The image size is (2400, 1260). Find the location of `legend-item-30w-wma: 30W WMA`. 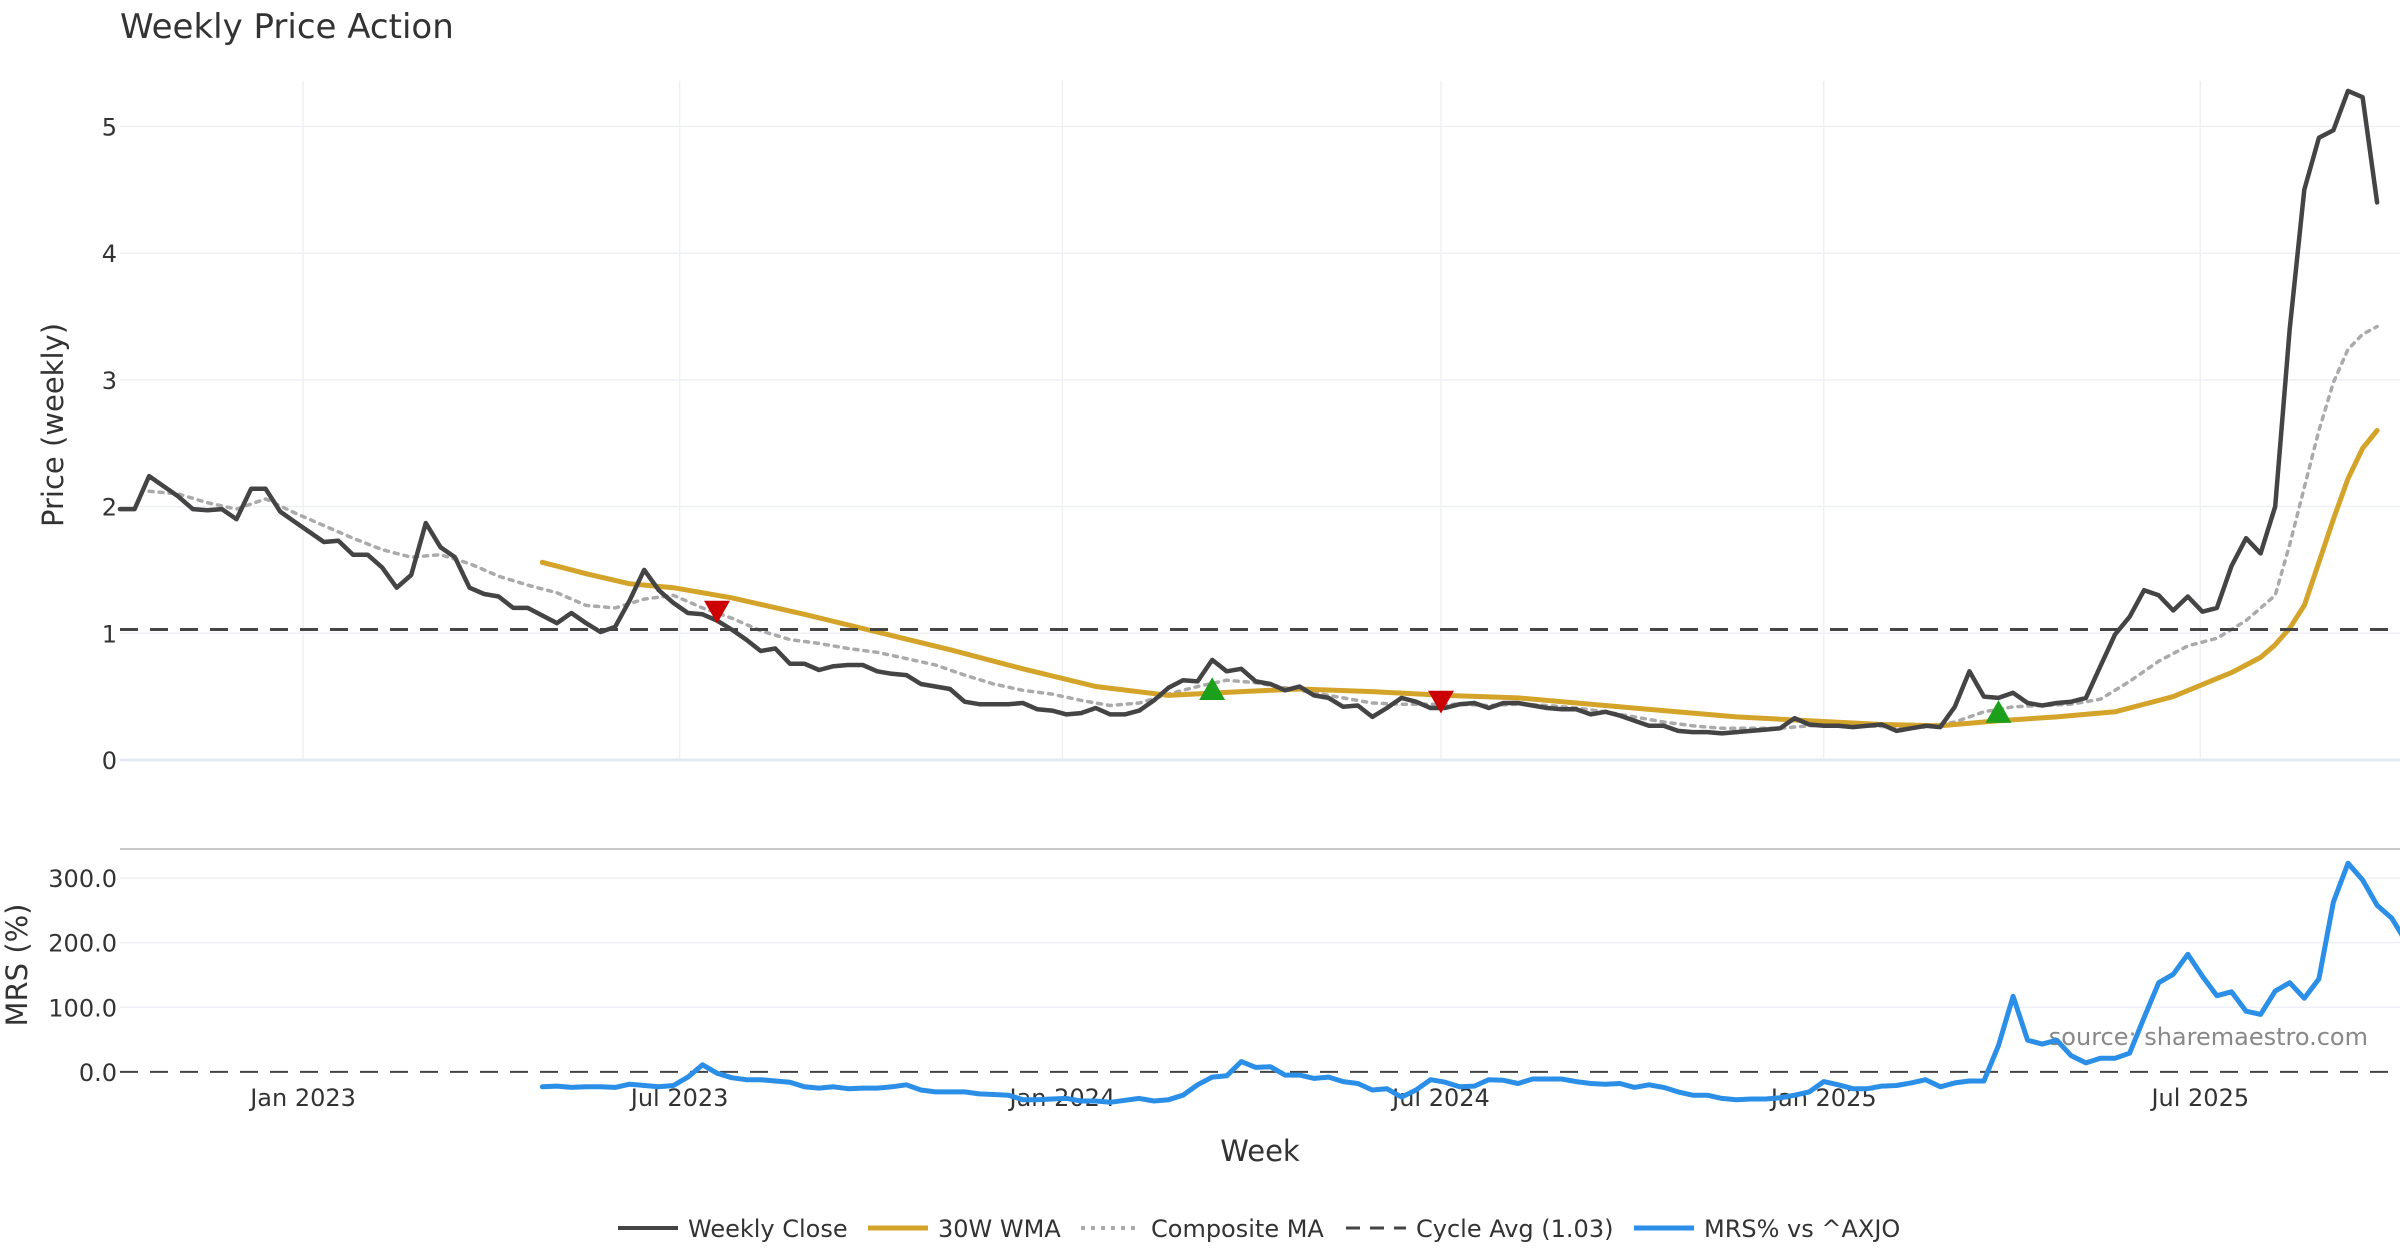

legend-item-30w-wma: 30W WMA is located at coordinates (964, 1229).